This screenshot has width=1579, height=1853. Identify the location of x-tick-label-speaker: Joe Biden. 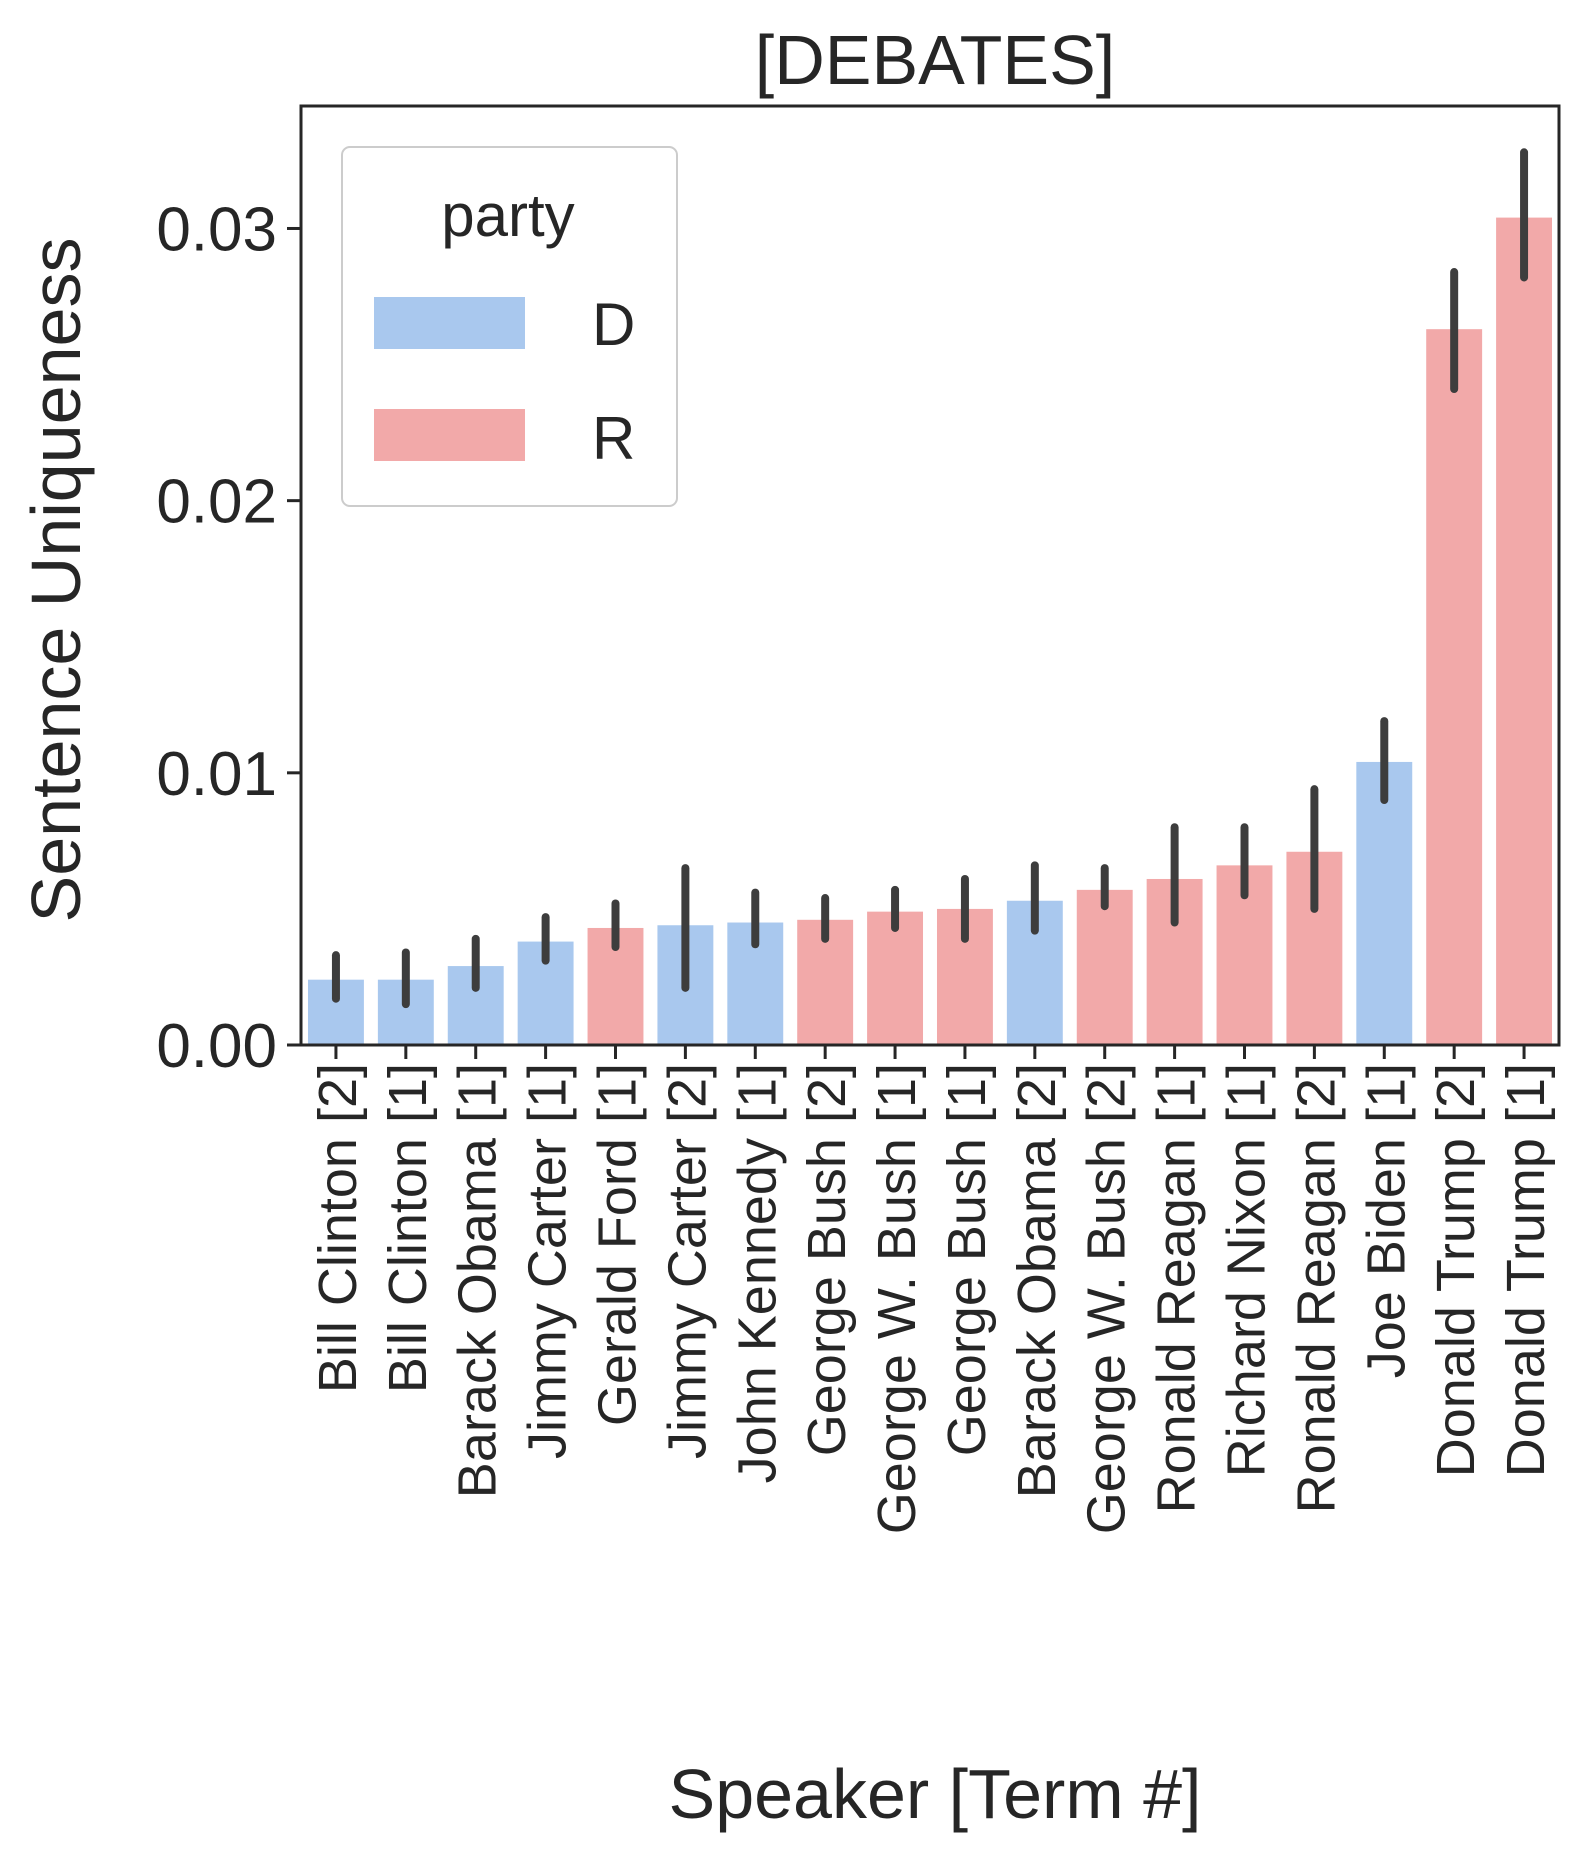
(1386, 1250).